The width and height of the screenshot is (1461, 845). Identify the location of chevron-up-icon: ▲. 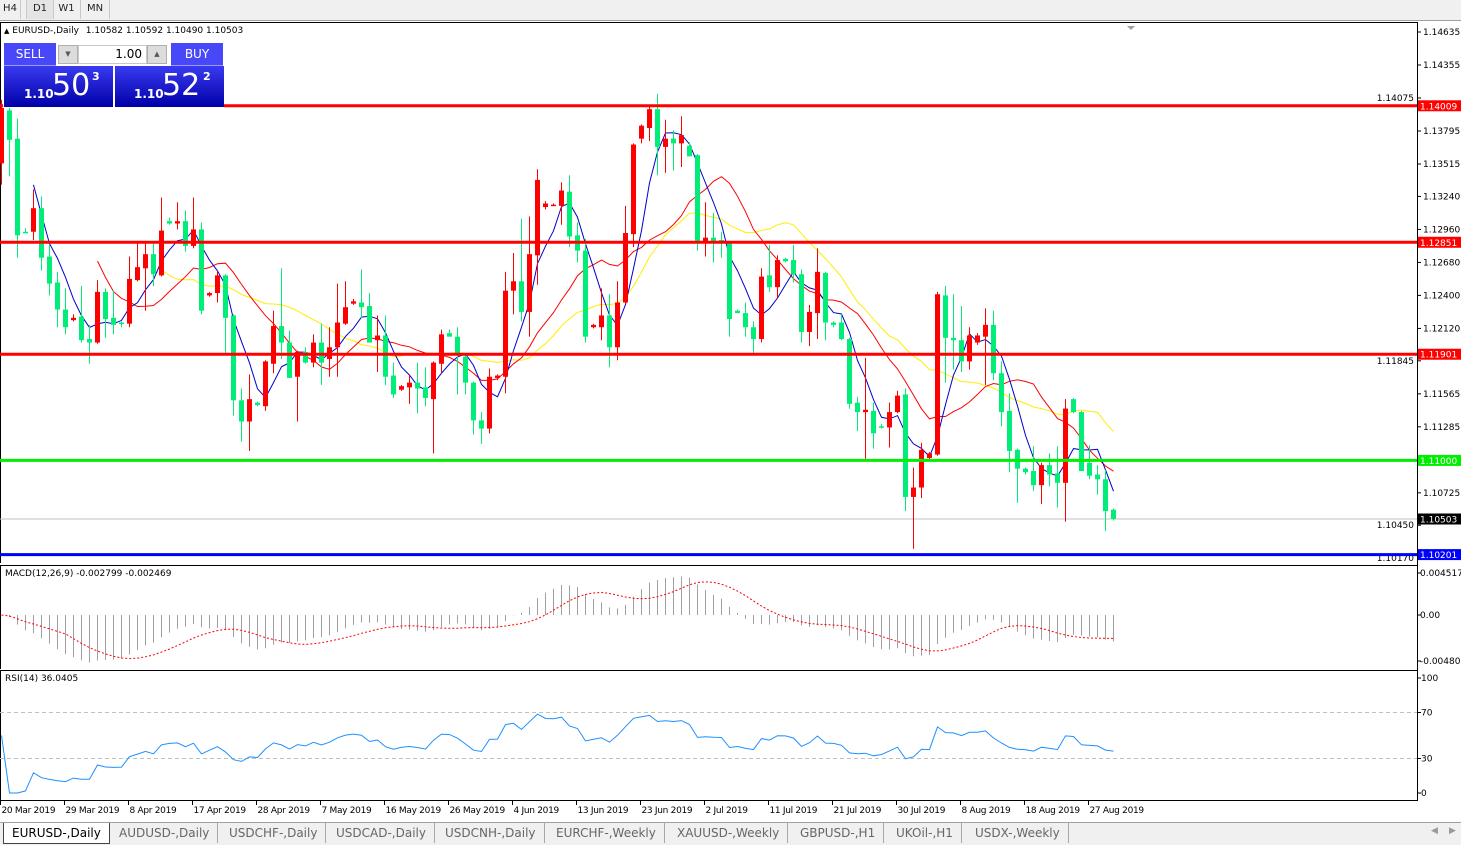
(157, 54).